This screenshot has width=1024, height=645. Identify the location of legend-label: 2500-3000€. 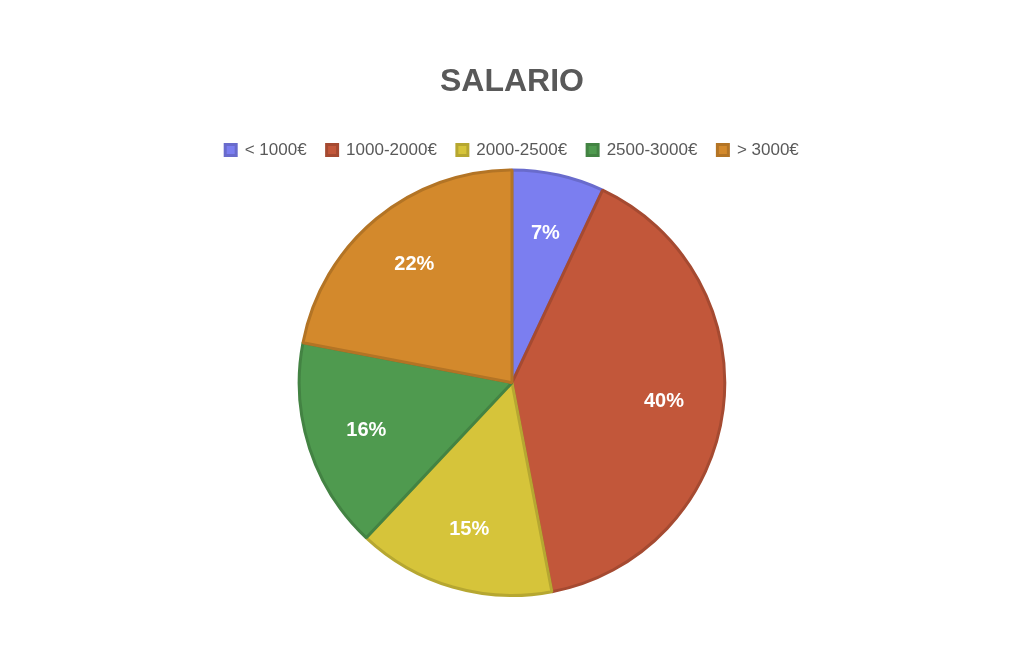
(652, 149).